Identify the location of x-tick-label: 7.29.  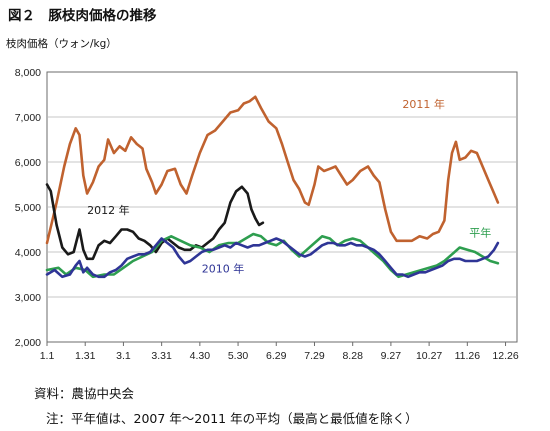
(314, 356).